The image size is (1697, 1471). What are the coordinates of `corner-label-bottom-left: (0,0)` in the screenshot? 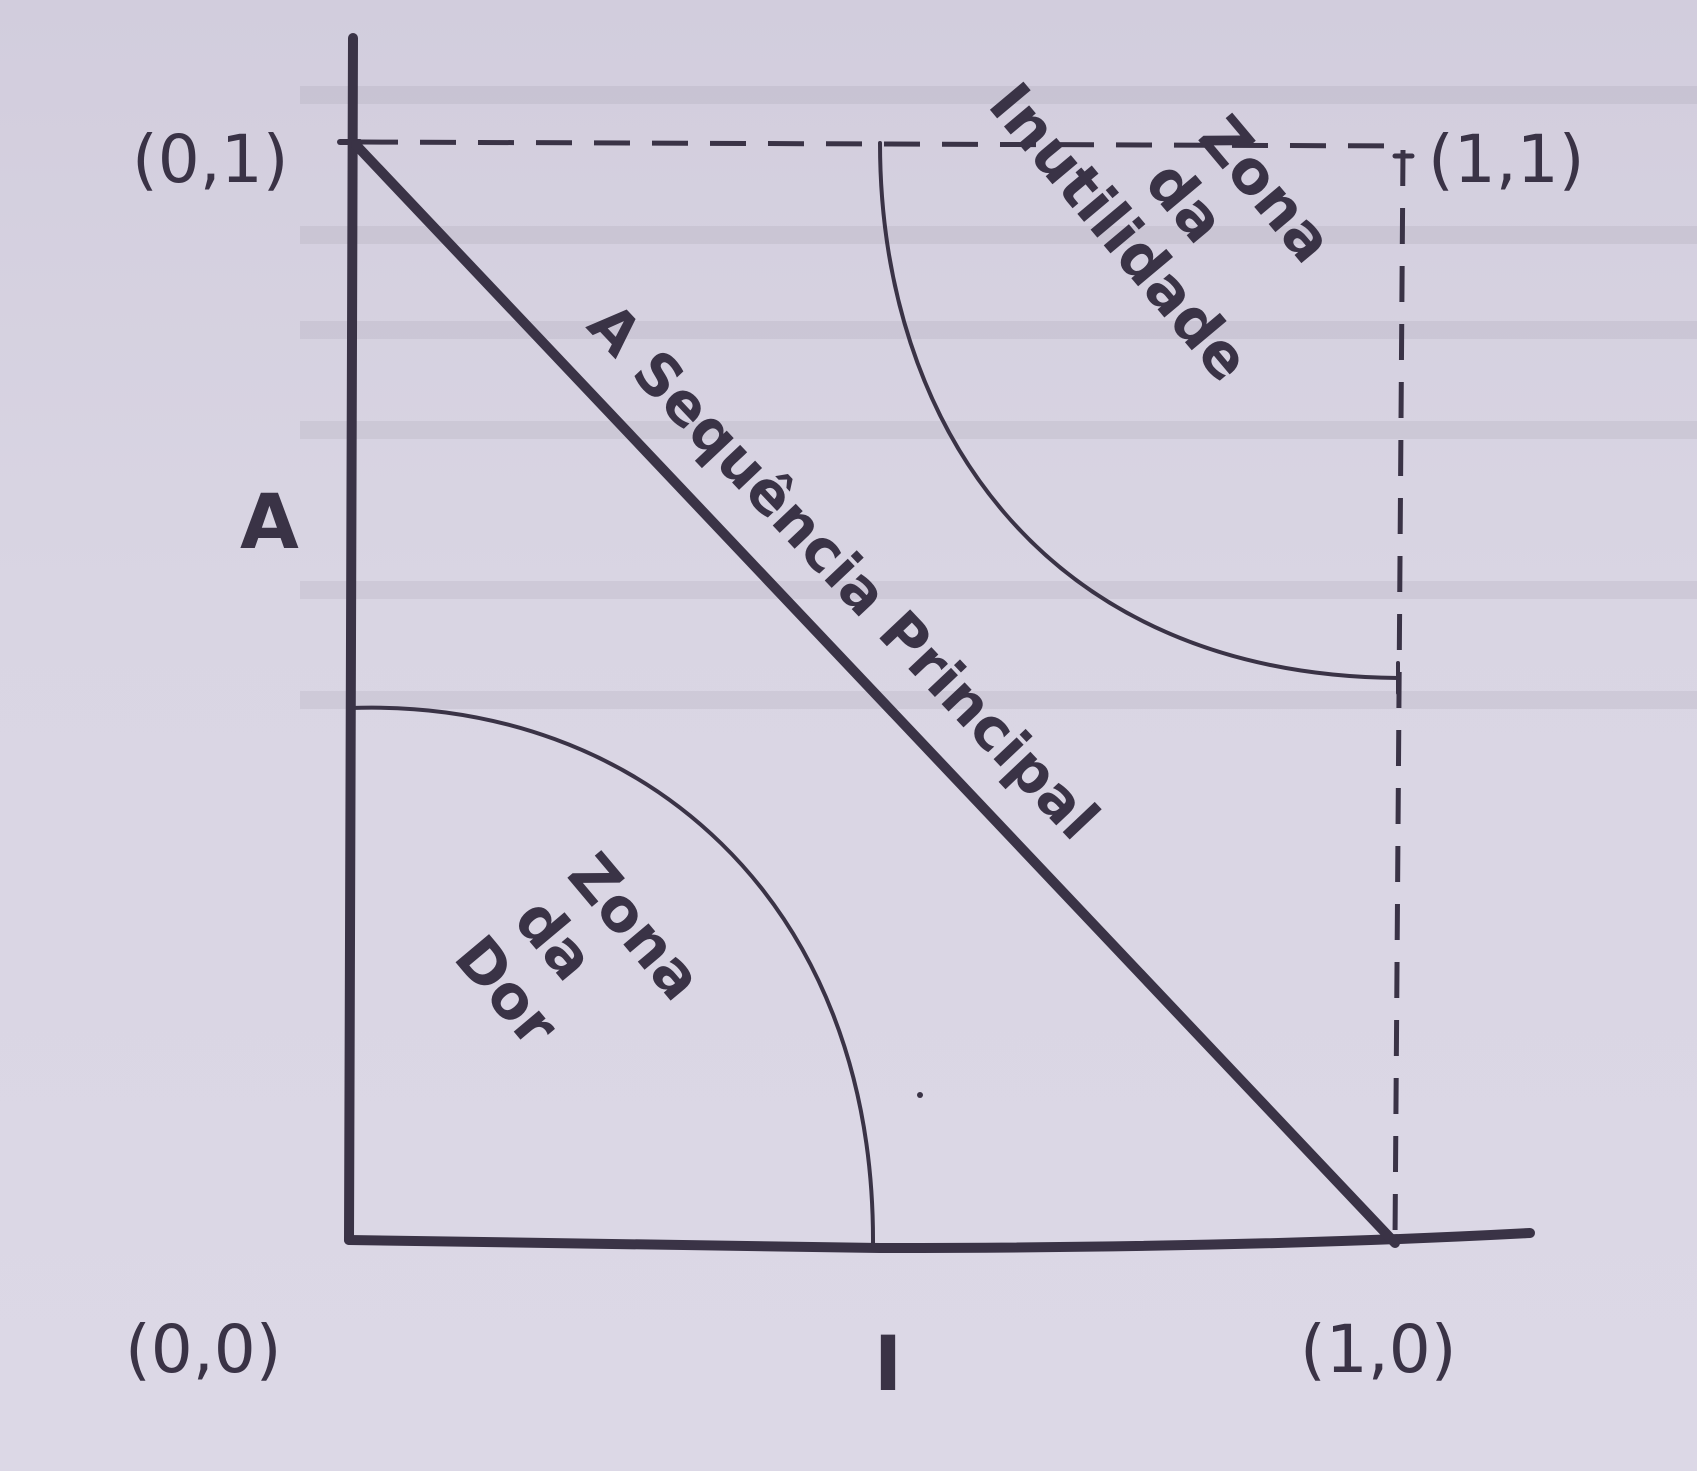 It's located at (203, 1349).